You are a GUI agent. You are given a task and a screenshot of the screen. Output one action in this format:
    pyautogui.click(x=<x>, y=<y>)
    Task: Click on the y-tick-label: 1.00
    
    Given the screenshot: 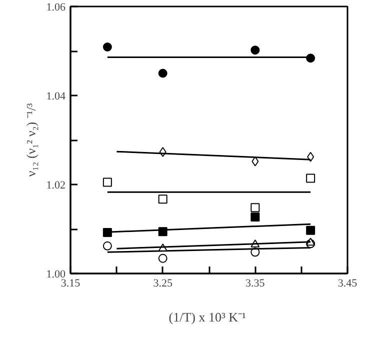 What is the action you would take?
    pyautogui.click(x=56, y=274)
    